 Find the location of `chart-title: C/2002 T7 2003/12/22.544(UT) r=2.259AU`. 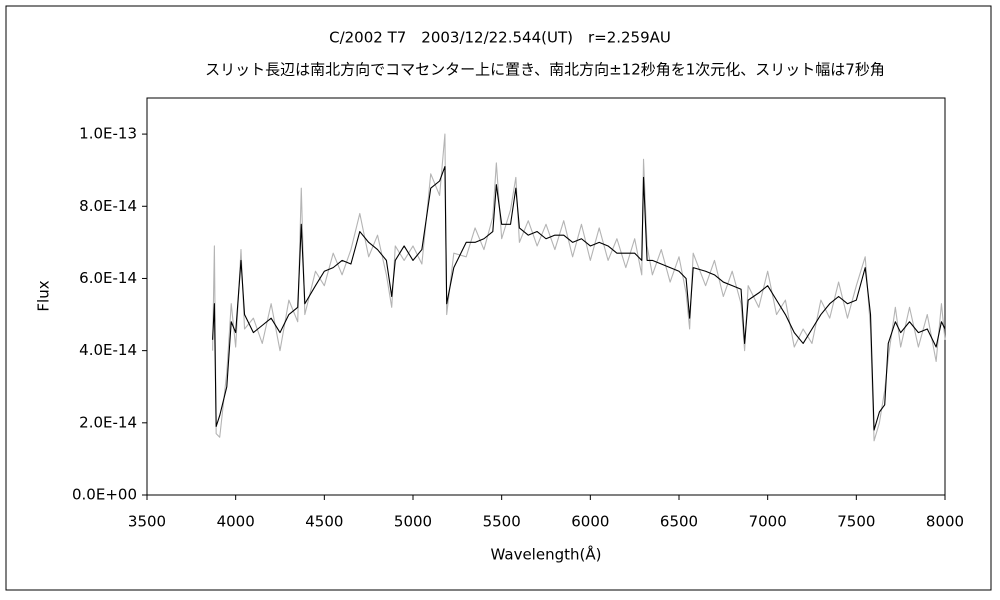

chart-title: C/2002 T7 2003/12/22.544(UT) r=2.259AU is located at coordinates (500, 38).